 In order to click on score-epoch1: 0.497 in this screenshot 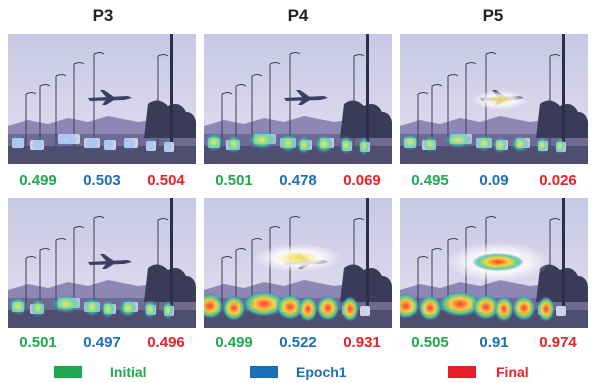, I will do `click(102, 342)`.